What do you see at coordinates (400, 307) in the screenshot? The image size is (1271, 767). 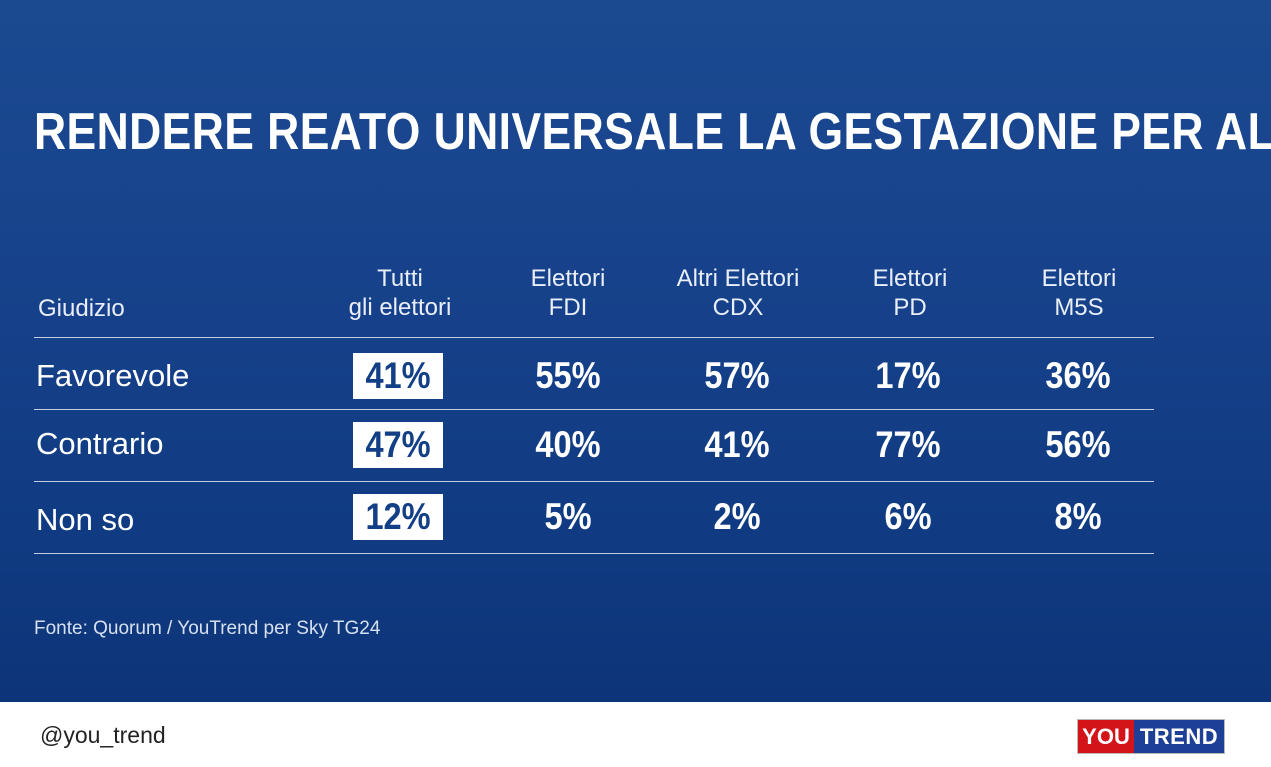 I see `column-header-line2: gli elettori` at bounding box center [400, 307].